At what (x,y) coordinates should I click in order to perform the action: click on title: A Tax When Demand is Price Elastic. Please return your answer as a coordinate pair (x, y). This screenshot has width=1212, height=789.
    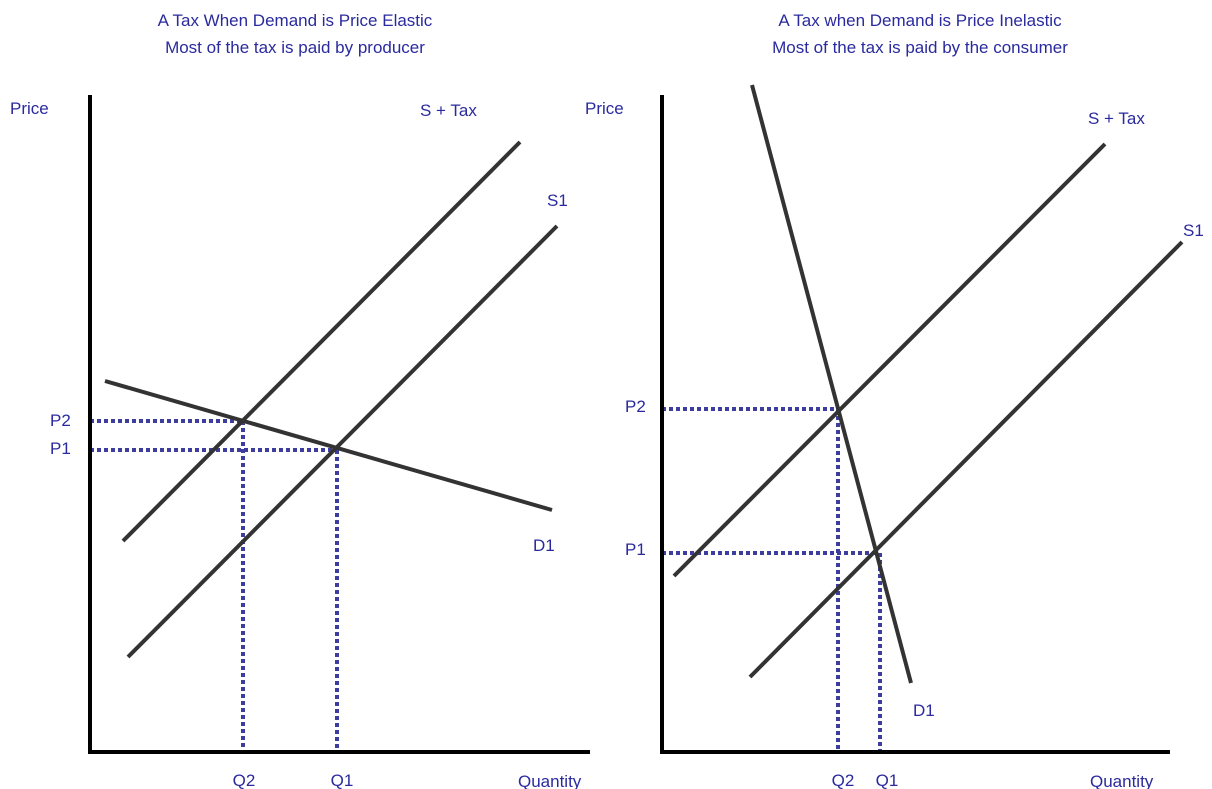
    Looking at the image, I should click on (295, 20).